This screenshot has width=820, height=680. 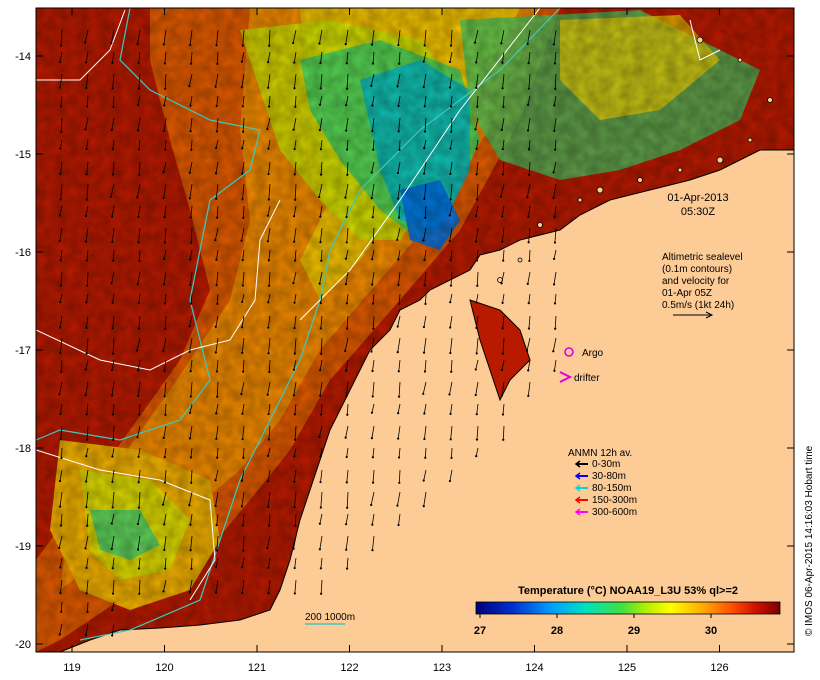 I want to click on time-label: 05:30Z, so click(x=698, y=212).